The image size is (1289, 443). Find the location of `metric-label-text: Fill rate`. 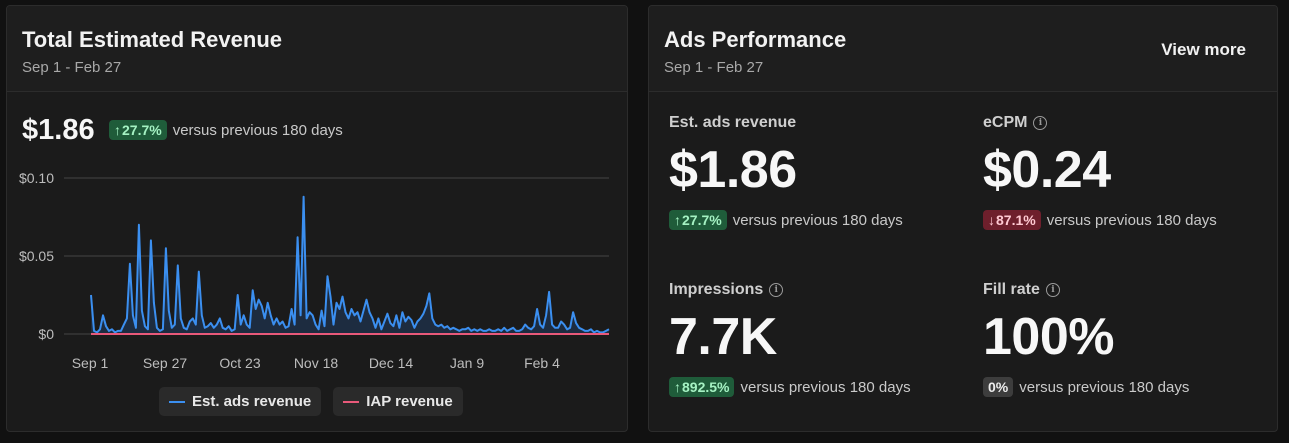

metric-label-text: Fill rate is located at coordinates (1011, 289).